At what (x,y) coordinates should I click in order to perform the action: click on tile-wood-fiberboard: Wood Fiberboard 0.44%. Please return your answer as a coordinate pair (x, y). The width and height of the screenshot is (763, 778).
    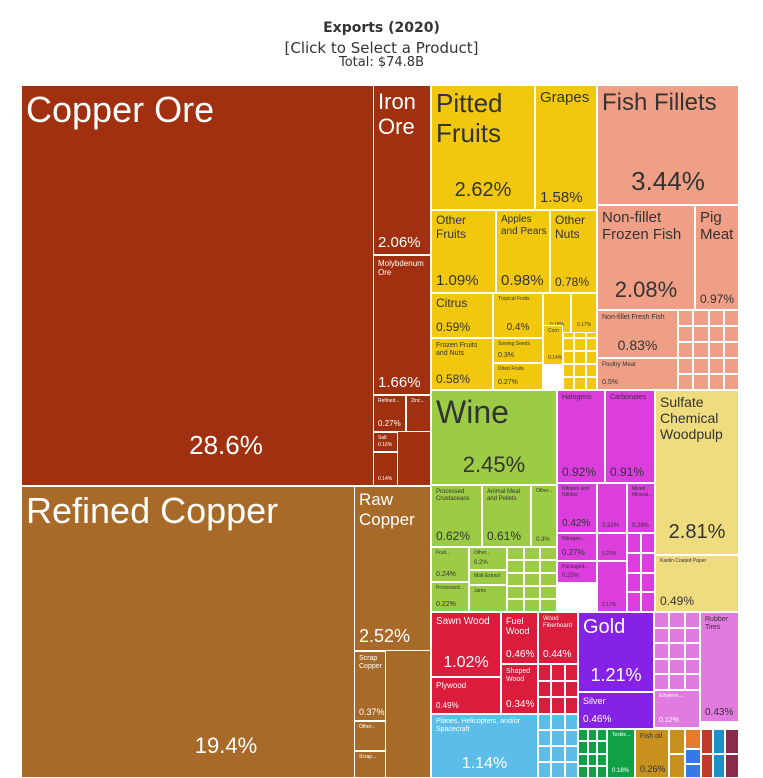
    Looking at the image, I should click on (558, 638).